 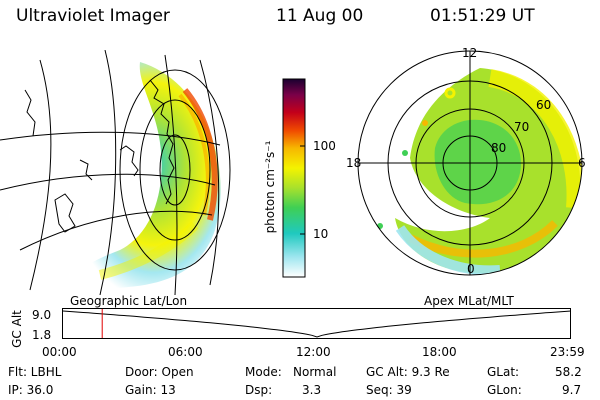 What do you see at coordinates (503, 372) in the screenshot?
I see `glat-label: GLat:` at bounding box center [503, 372].